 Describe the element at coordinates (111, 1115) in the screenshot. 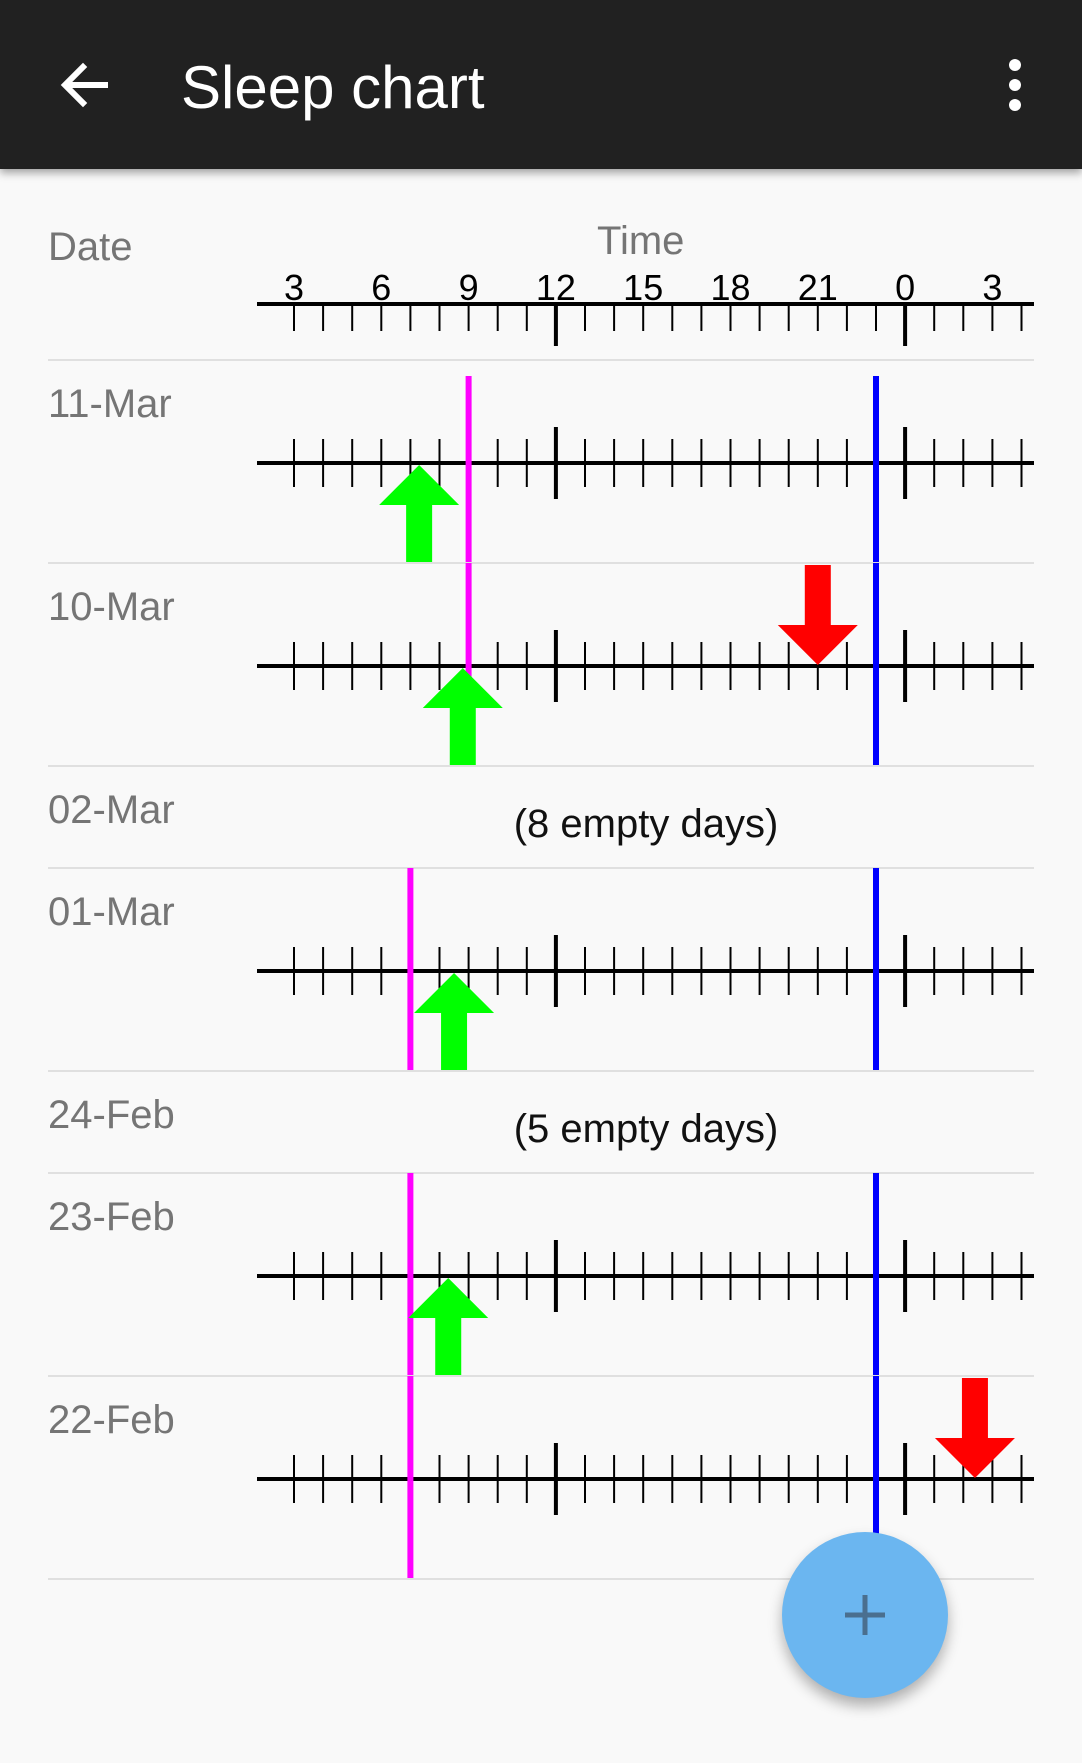

I see `row-date-label: 24-Feb` at that location.